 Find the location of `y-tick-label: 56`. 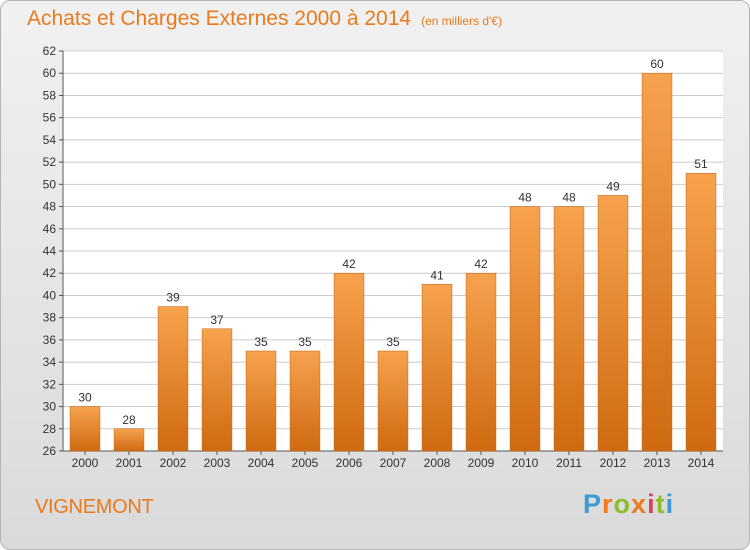

y-tick-label: 56 is located at coordinates (50, 118).